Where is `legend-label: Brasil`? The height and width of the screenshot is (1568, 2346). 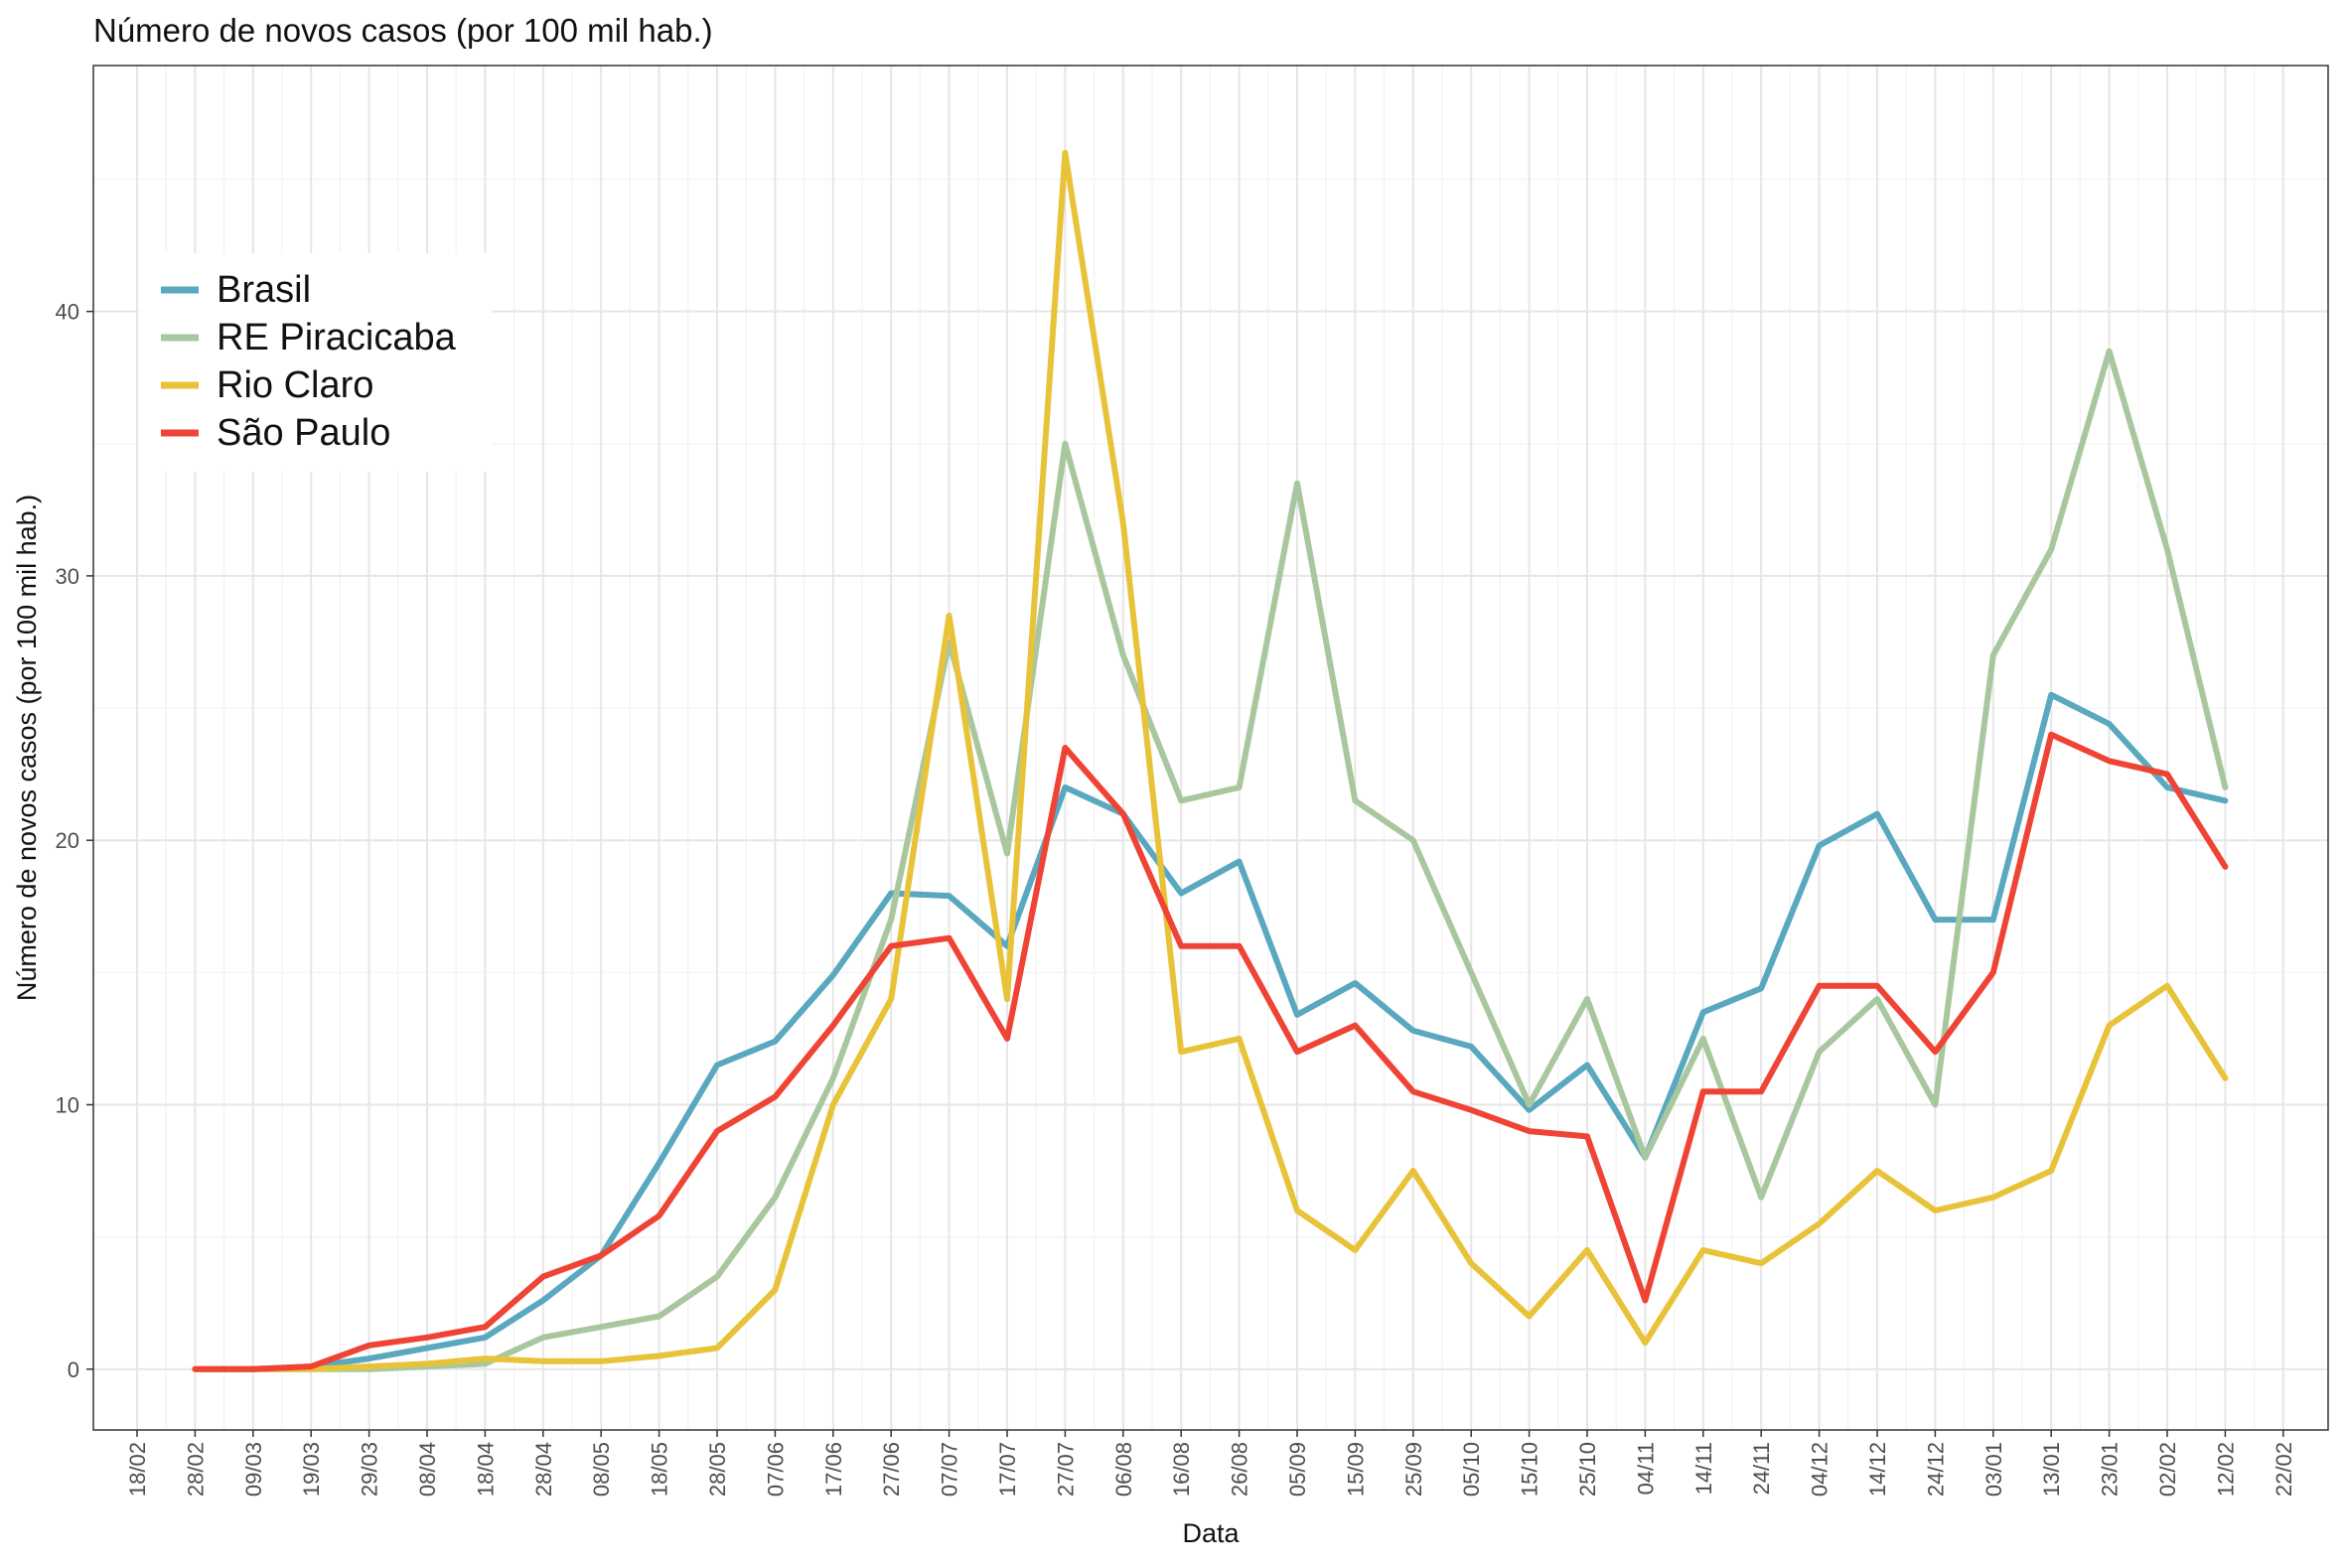
legend-label: Brasil is located at coordinates (264, 290).